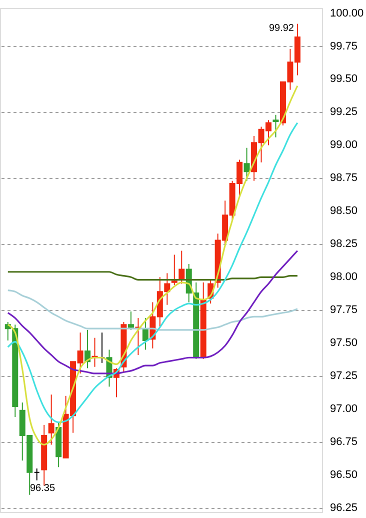  What do you see at coordinates (344, 442) in the screenshot?
I see `y-tick-label: 96.75` at bounding box center [344, 442].